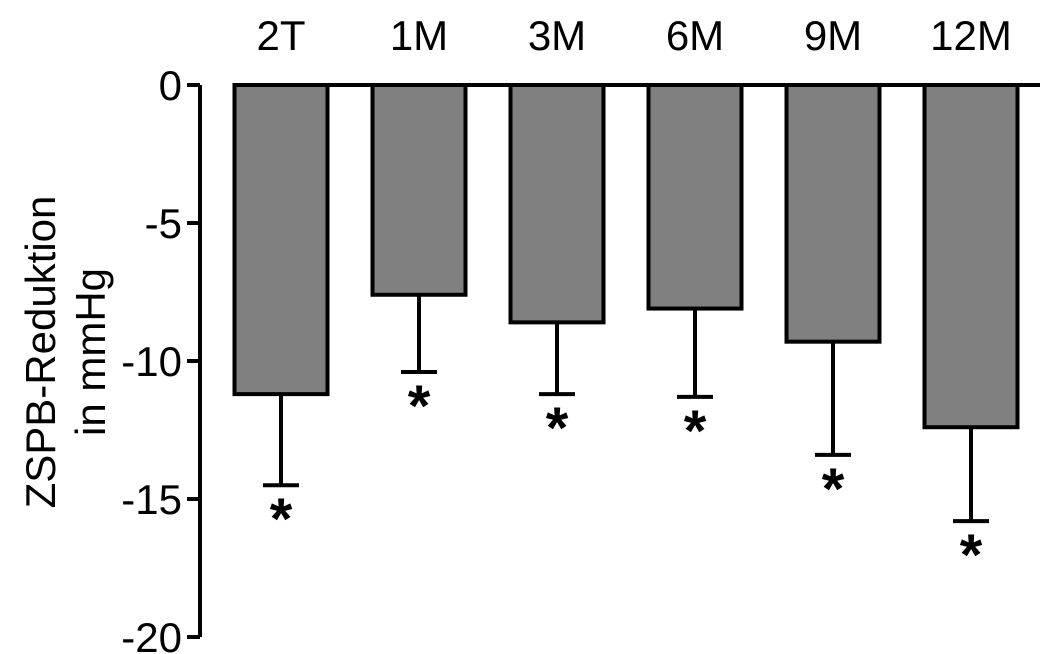  I want to click on category-label: 12M, so click(971, 35).